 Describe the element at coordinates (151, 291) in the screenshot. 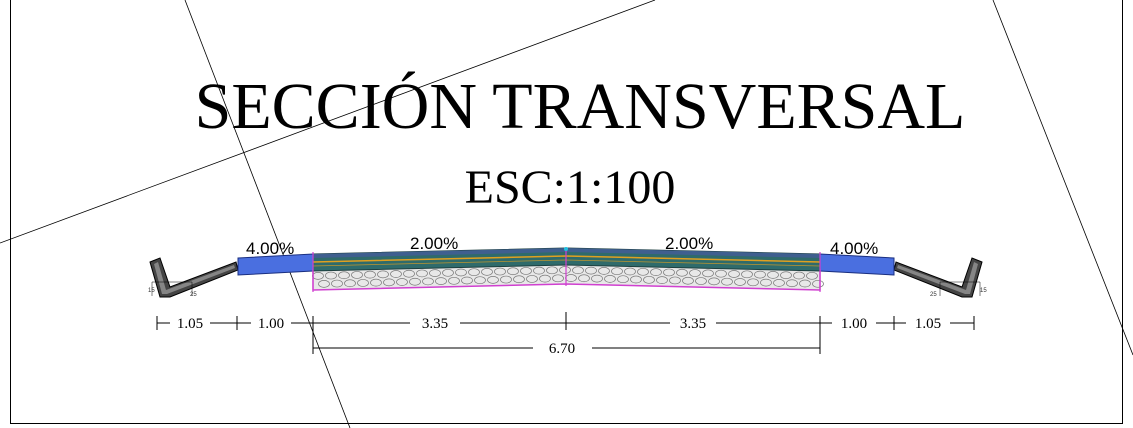

I see `left-ditch-label-1: 15` at that location.